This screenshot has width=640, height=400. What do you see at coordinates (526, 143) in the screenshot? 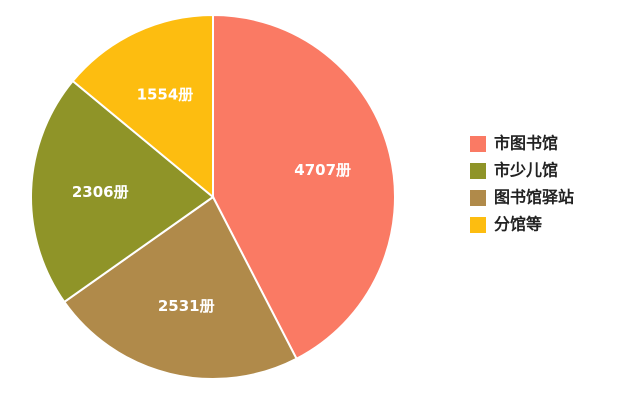
I see `legend-label: 市图书馆` at bounding box center [526, 143].